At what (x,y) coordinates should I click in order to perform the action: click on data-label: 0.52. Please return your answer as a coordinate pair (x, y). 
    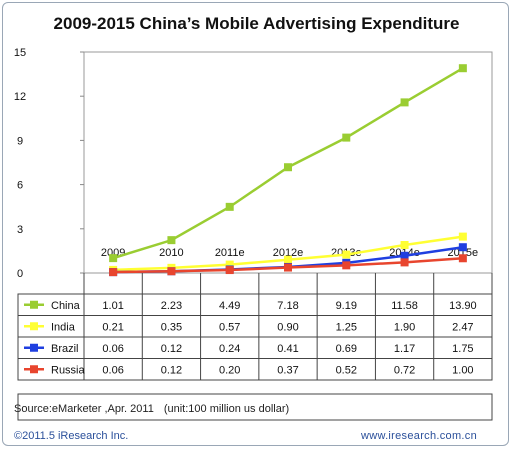
    Looking at the image, I should click on (346, 370).